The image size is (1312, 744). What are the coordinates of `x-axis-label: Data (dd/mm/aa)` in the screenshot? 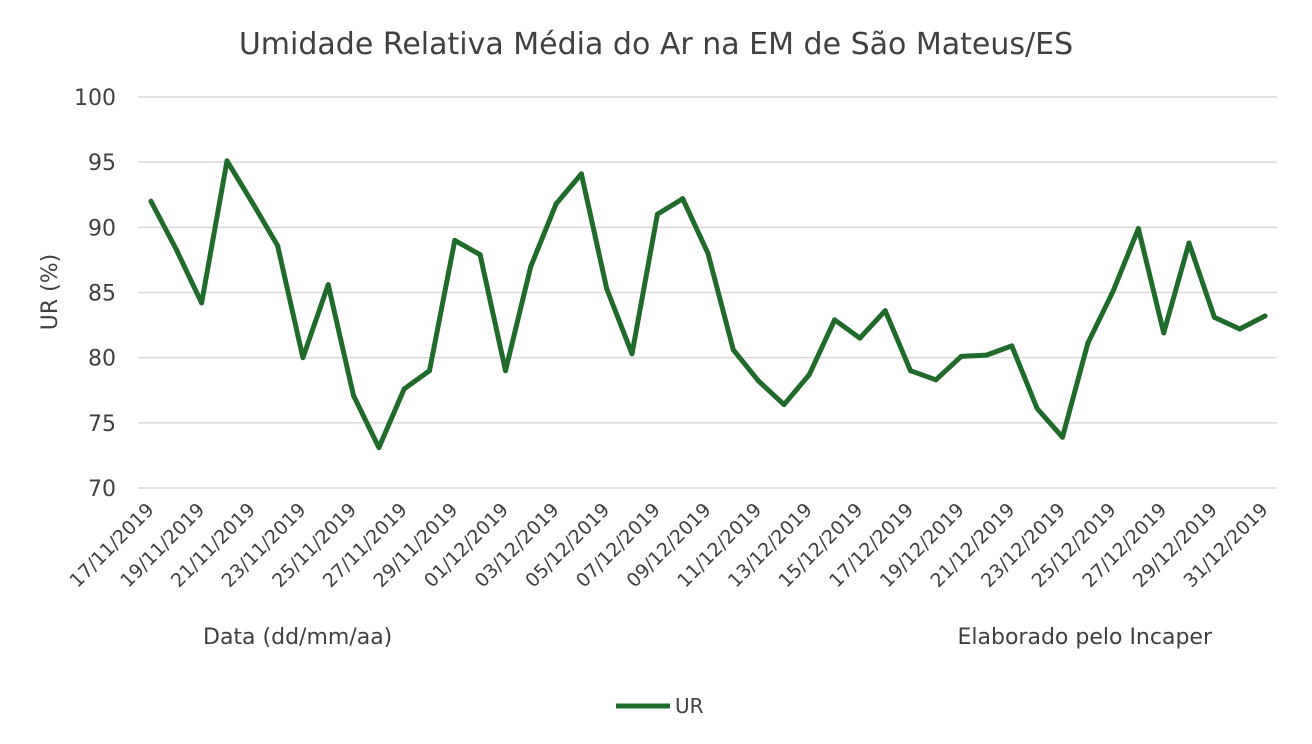 It's located at (297, 637).